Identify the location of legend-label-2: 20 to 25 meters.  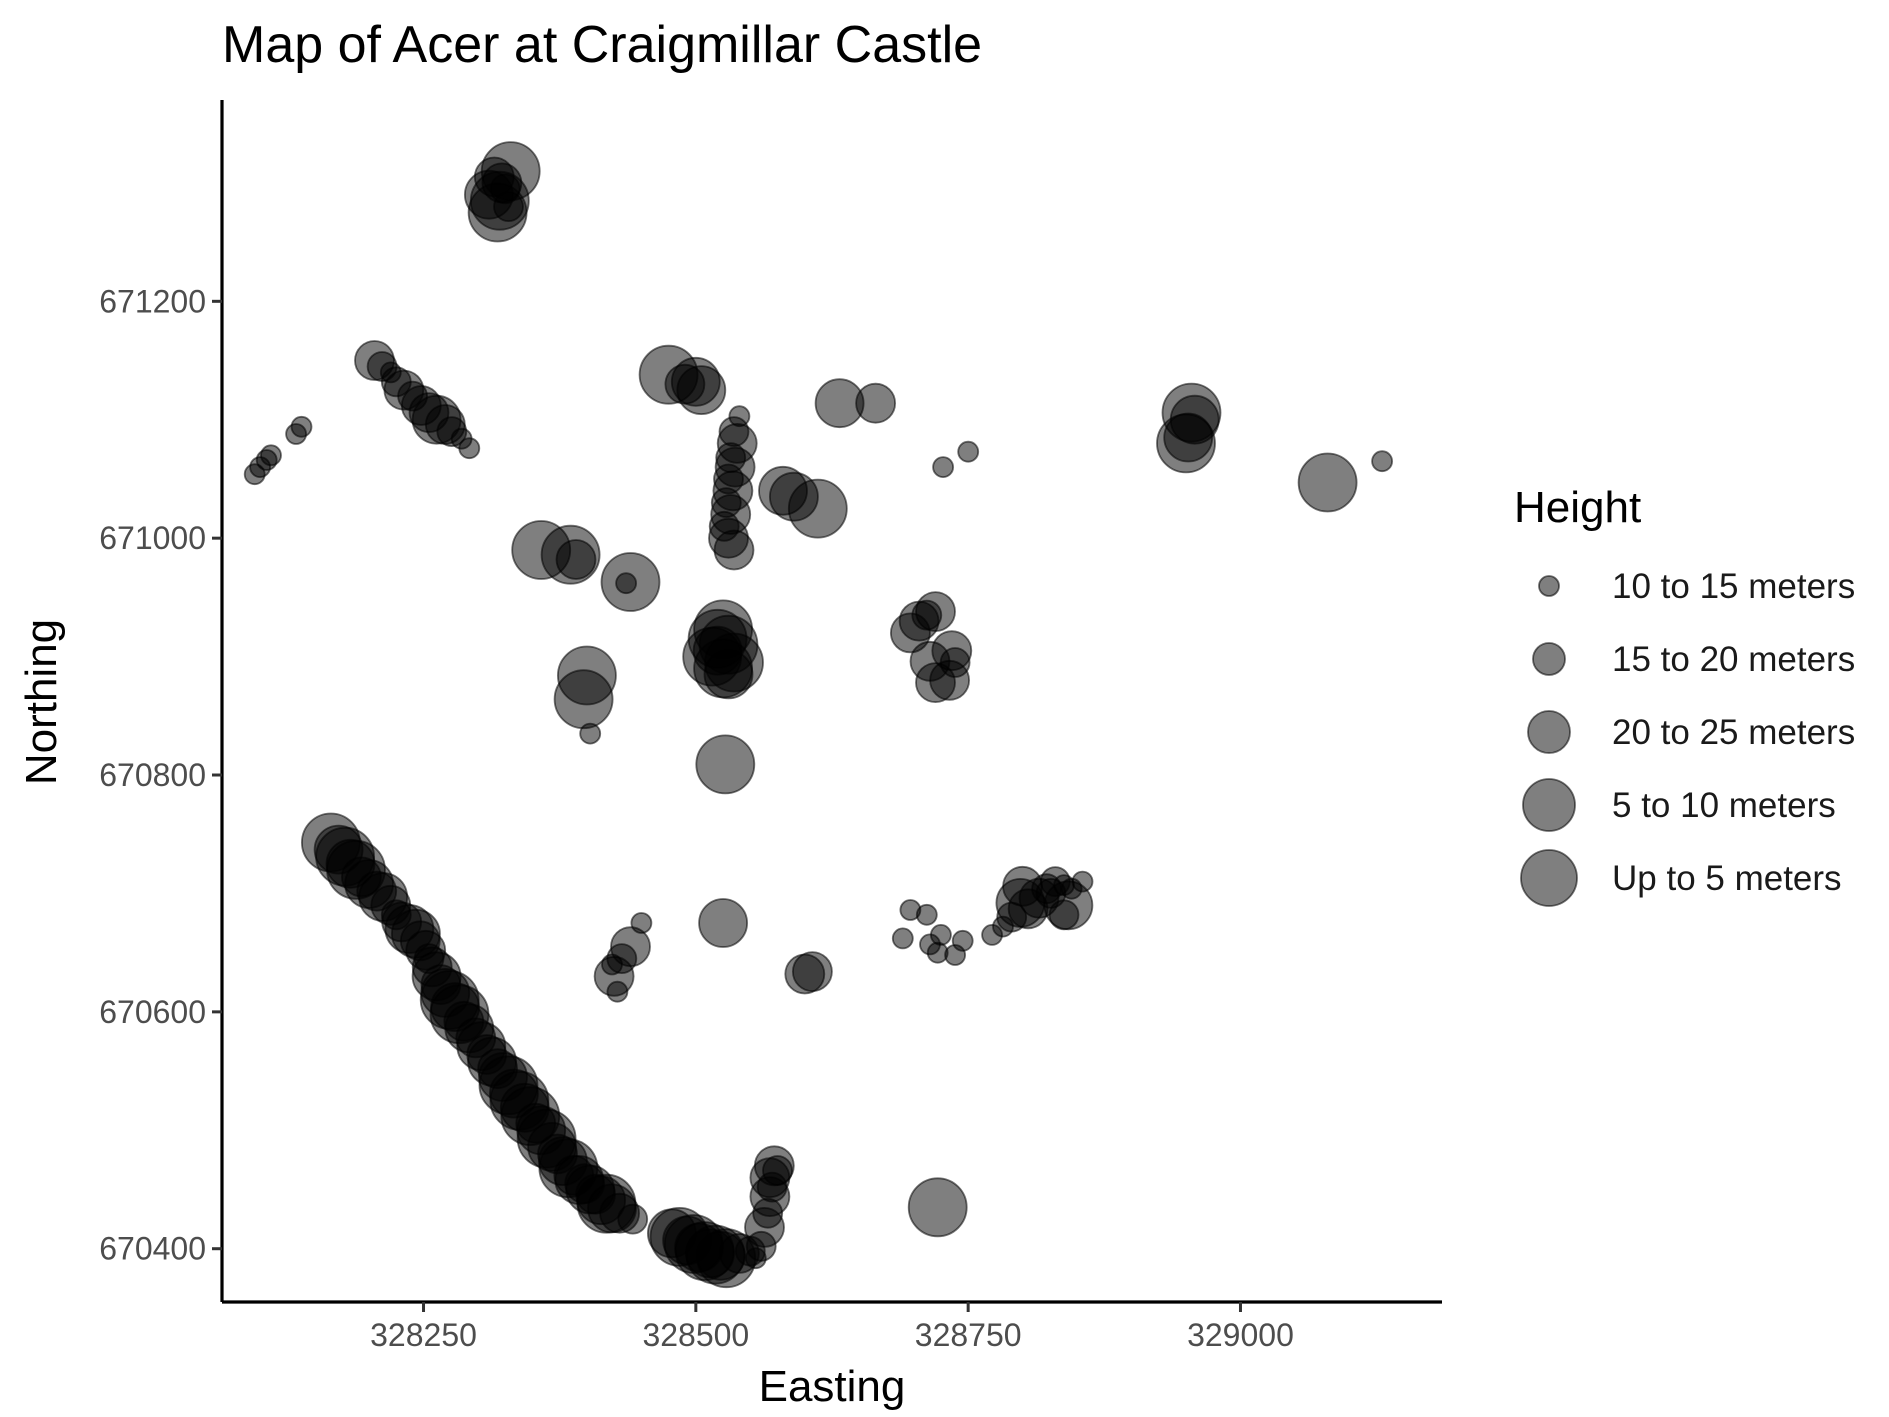
(1733, 732).